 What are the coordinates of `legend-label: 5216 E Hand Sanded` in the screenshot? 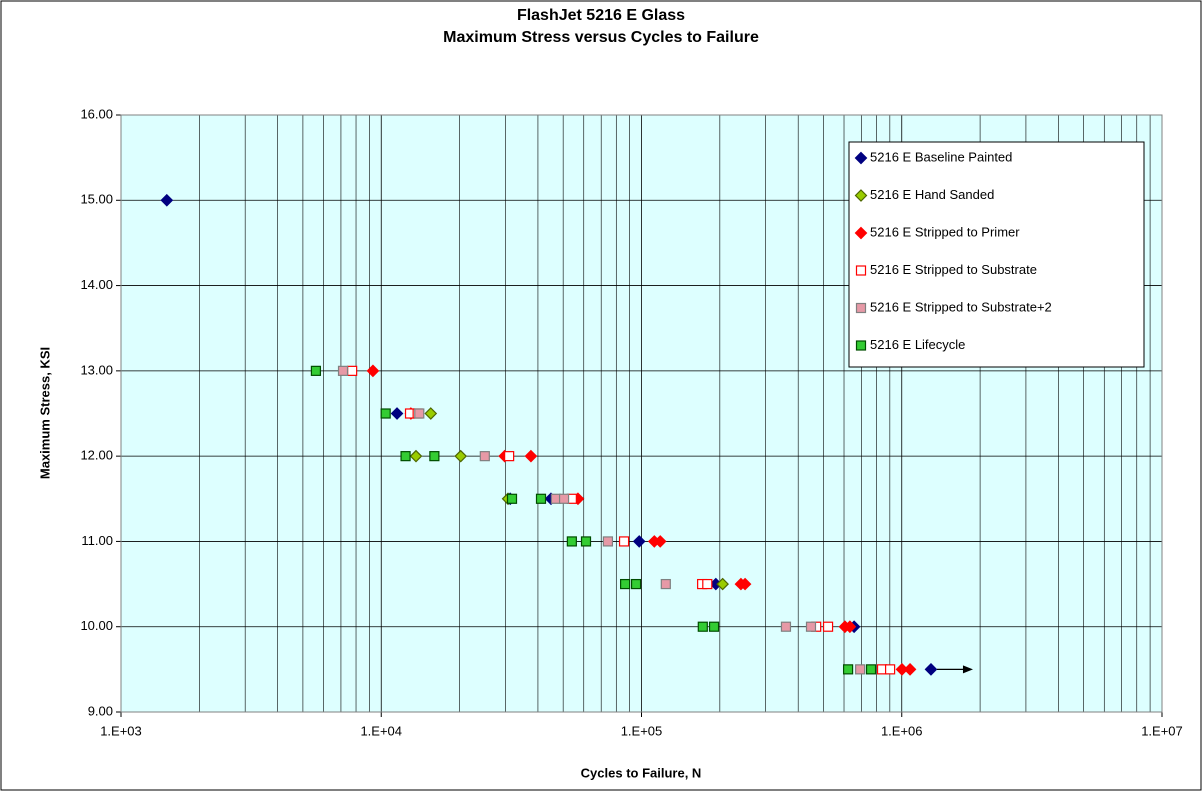 It's located at (932, 194).